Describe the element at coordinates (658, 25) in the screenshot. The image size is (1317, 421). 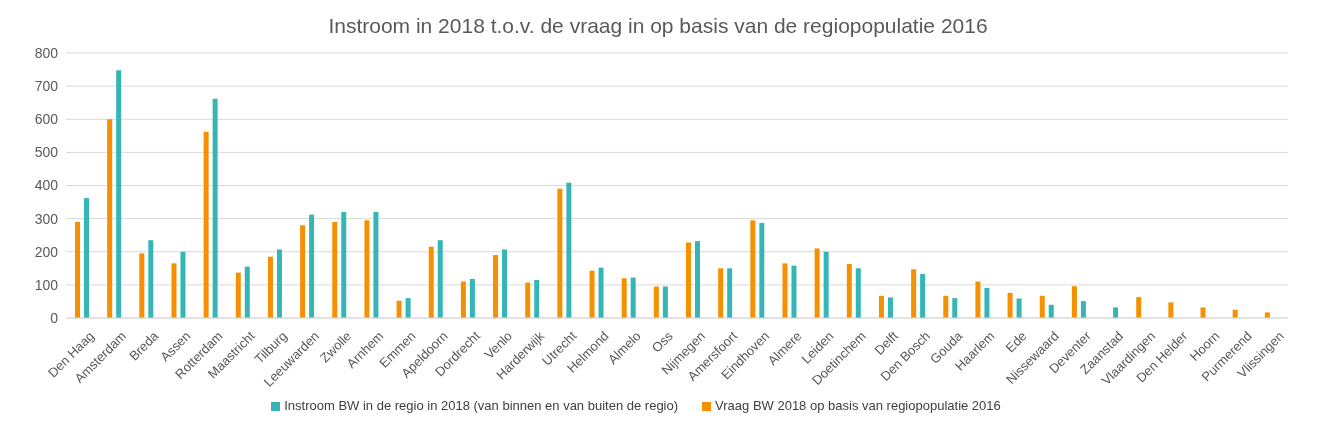
I see `chart-title: Instroom in 2018 t.o.v. de vraag in op basis van de regiopopulatie 2016` at that location.